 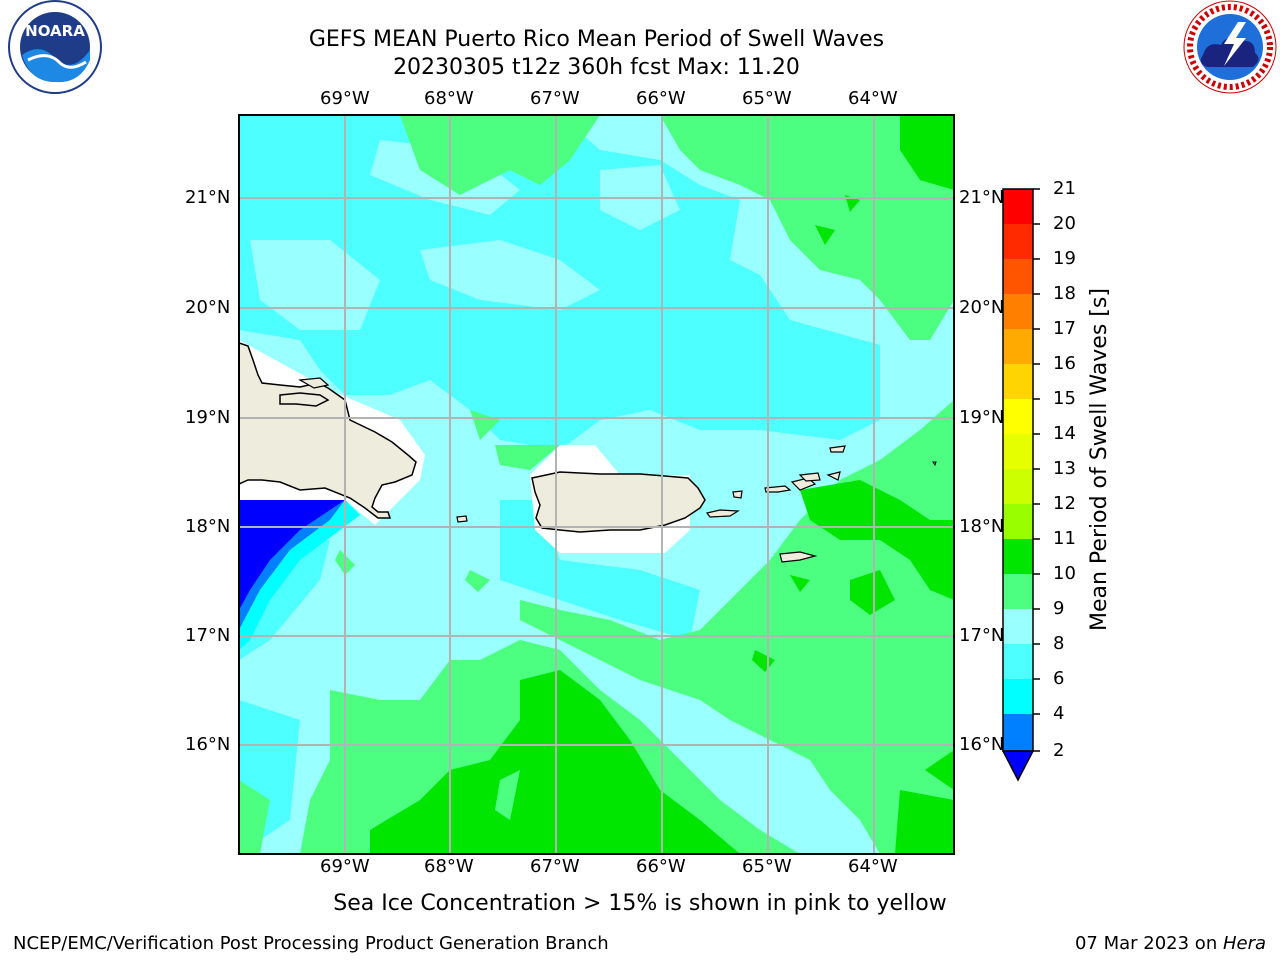 I want to click on colorbar-tick-label: 11, so click(x=1064, y=538).